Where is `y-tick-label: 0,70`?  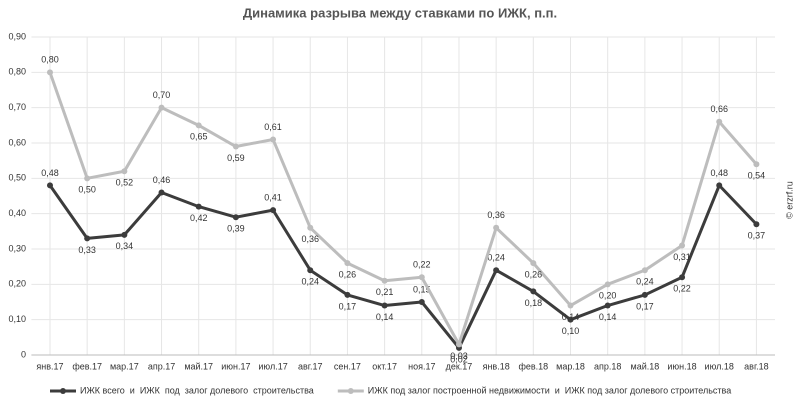 y-tick-label: 0,70 is located at coordinates (17, 107).